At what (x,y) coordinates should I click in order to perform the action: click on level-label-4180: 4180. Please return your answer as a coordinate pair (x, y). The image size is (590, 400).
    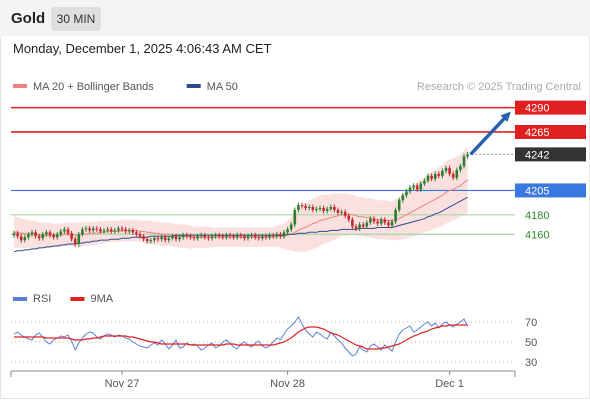
    Looking at the image, I should click on (537, 216).